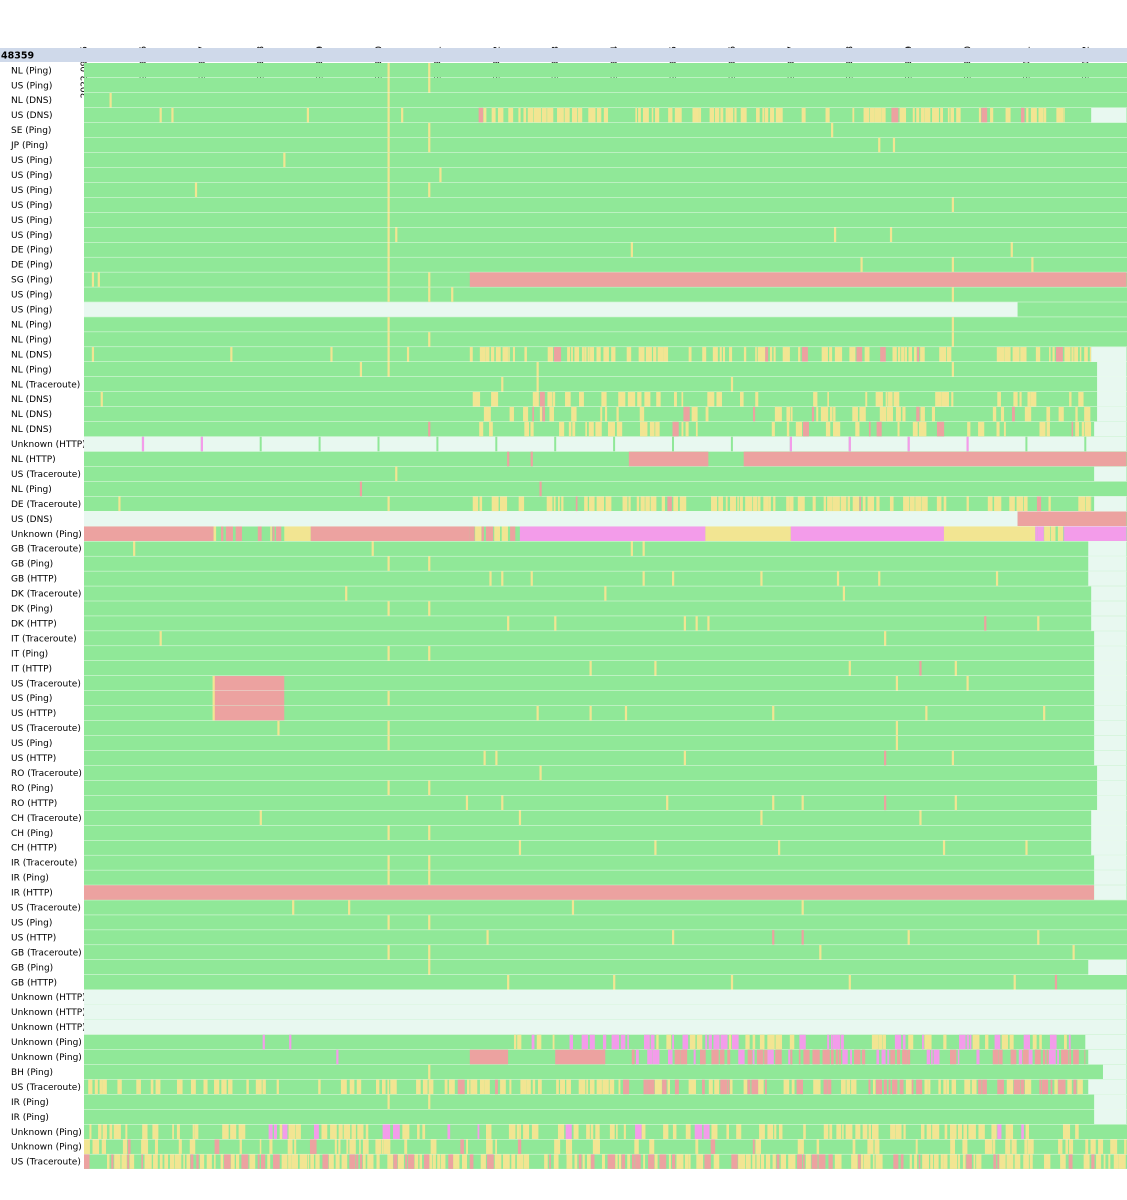 This screenshot has height=1200, width=1127. I want to click on cell-unknown, so click(1095, 533).